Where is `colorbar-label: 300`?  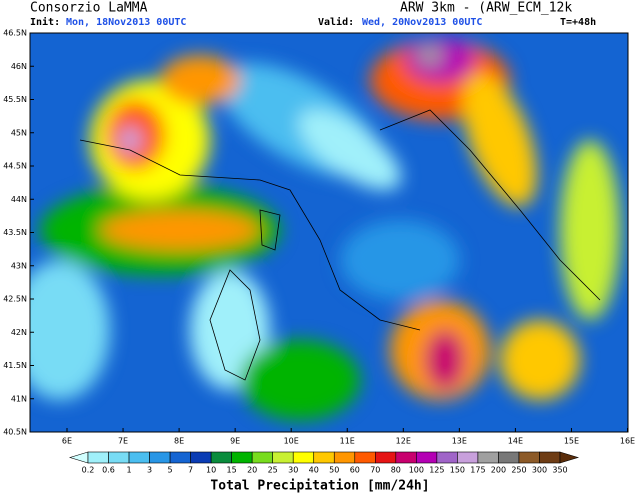
colorbar-label: 300 is located at coordinates (539, 470).